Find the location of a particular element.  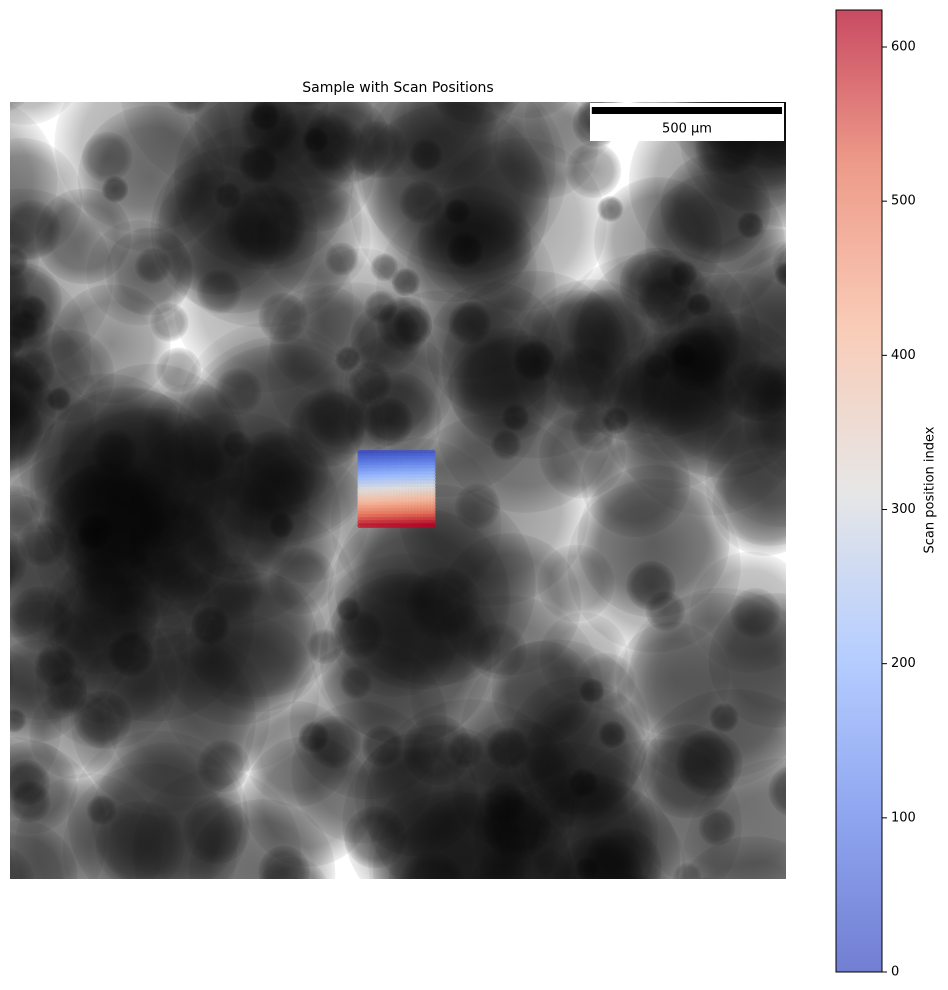

scale-bar is located at coordinates (686, 110).